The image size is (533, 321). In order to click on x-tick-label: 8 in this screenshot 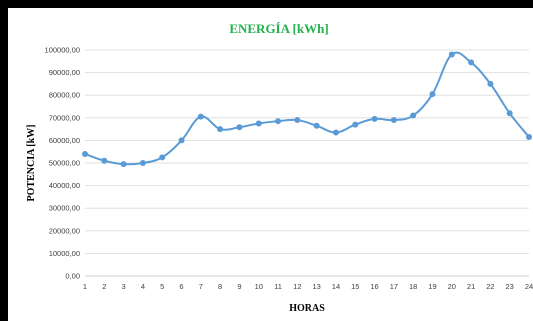, I will do `click(220, 286)`.